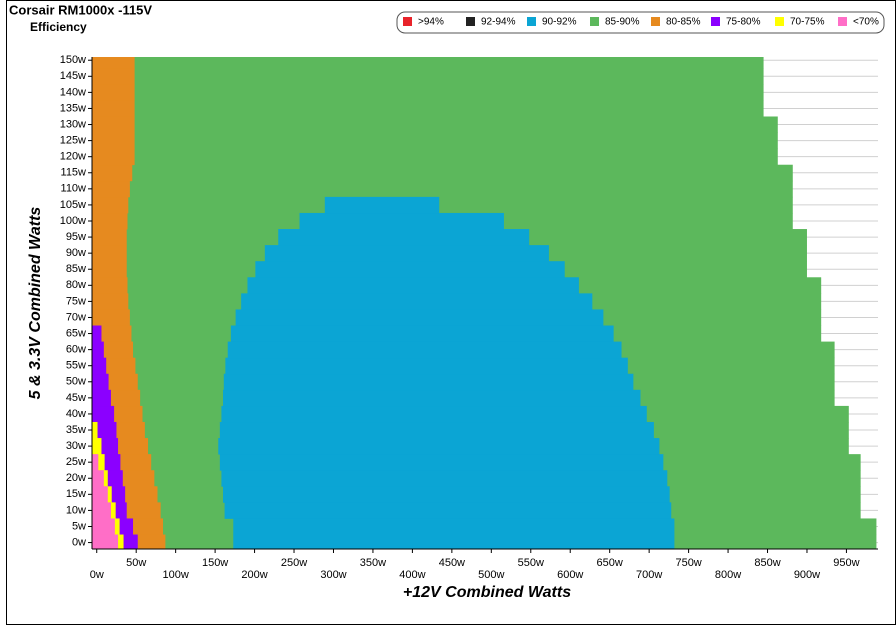  Describe the element at coordinates (487, 592) in the screenshot. I see `x-axis-label: +12V Combined Watts` at that location.